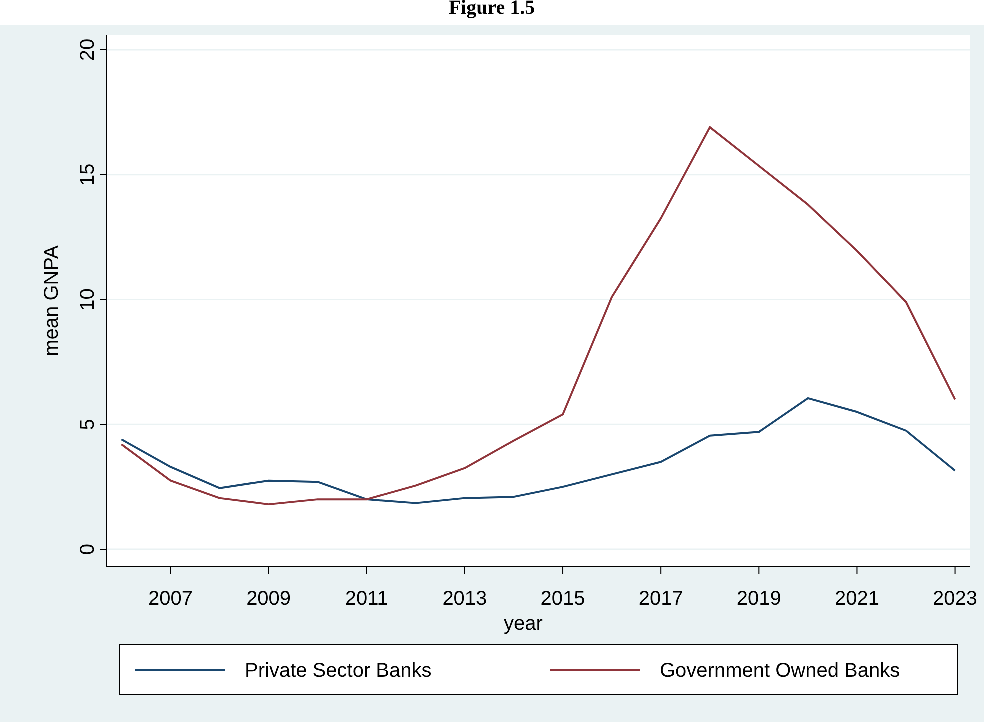 The image size is (984, 722). Describe the element at coordinates (269, 599) in the screenshot. I see `x-tick-label: 2009` at that location.